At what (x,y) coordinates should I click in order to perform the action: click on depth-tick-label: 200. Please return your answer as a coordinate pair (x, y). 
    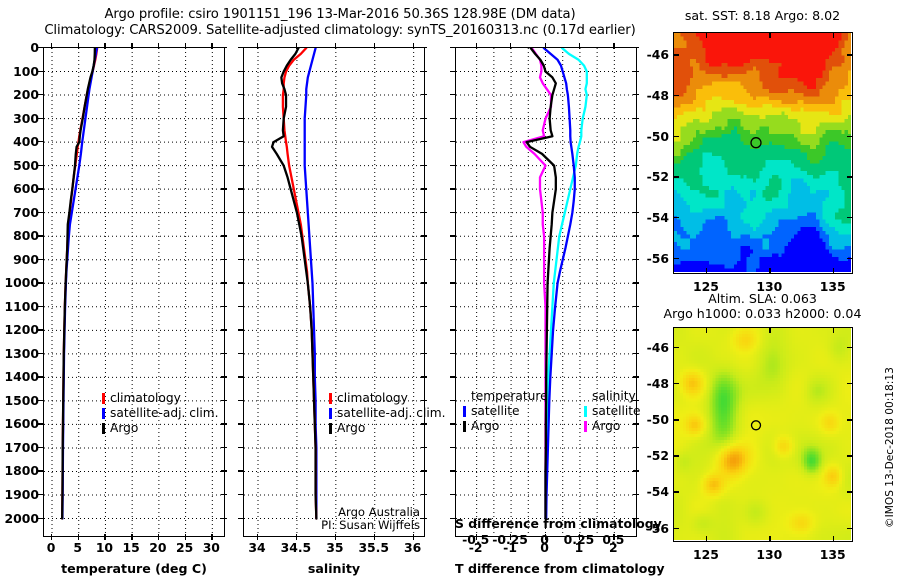
    Looking at the image, I should click on (26, 95).